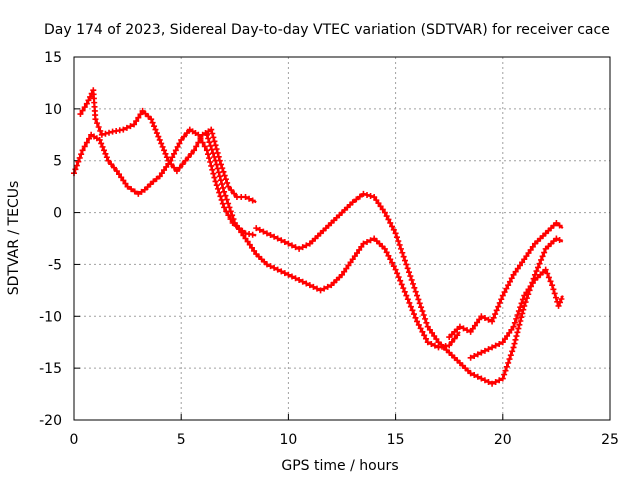  I want to click on series-line, so click(506, 279).